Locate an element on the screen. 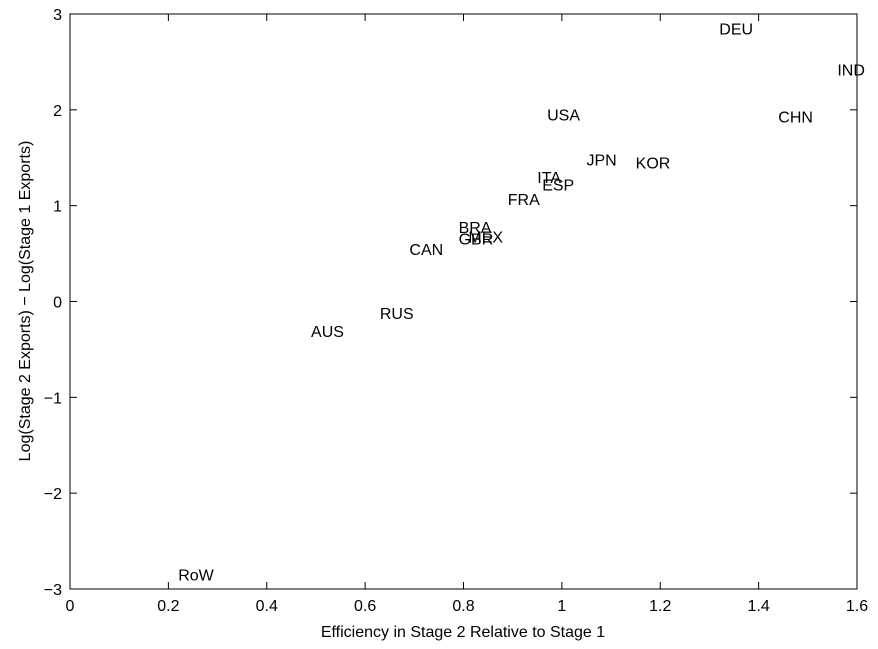 This screenshot has width=878, height=649. point-label-jpn: JPN is located at coordinates (601, 161).